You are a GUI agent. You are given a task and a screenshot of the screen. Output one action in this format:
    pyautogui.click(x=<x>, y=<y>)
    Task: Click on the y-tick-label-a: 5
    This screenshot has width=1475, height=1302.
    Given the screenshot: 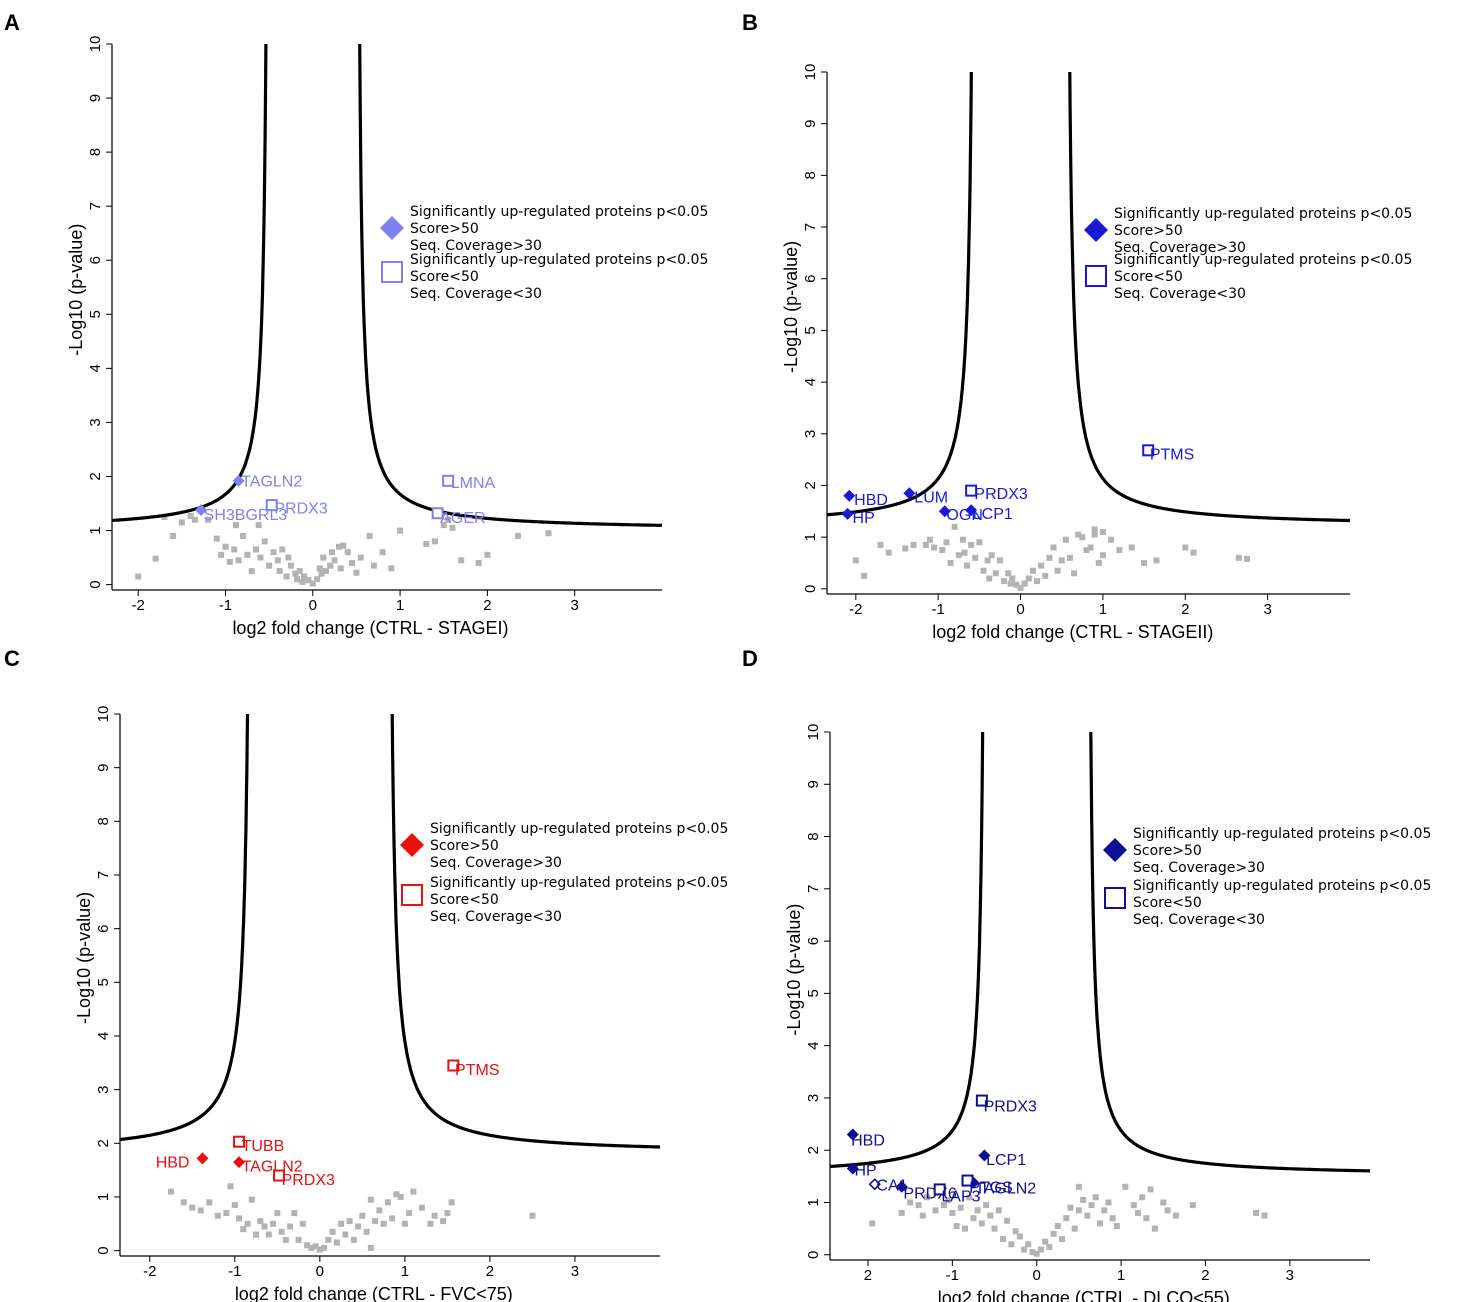 What is the action you would take?
    pyautogui.click(x=95, y=314)
    